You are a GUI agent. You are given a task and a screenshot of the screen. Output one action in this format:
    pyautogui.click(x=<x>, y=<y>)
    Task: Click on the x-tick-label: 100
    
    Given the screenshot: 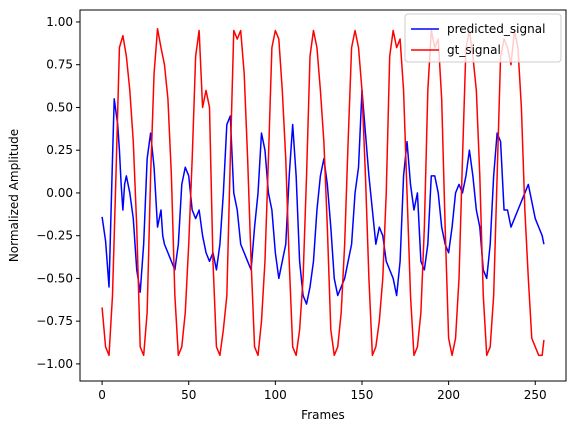 What is the action you would take?
    pyautogui.click(x=275, y=395)
    